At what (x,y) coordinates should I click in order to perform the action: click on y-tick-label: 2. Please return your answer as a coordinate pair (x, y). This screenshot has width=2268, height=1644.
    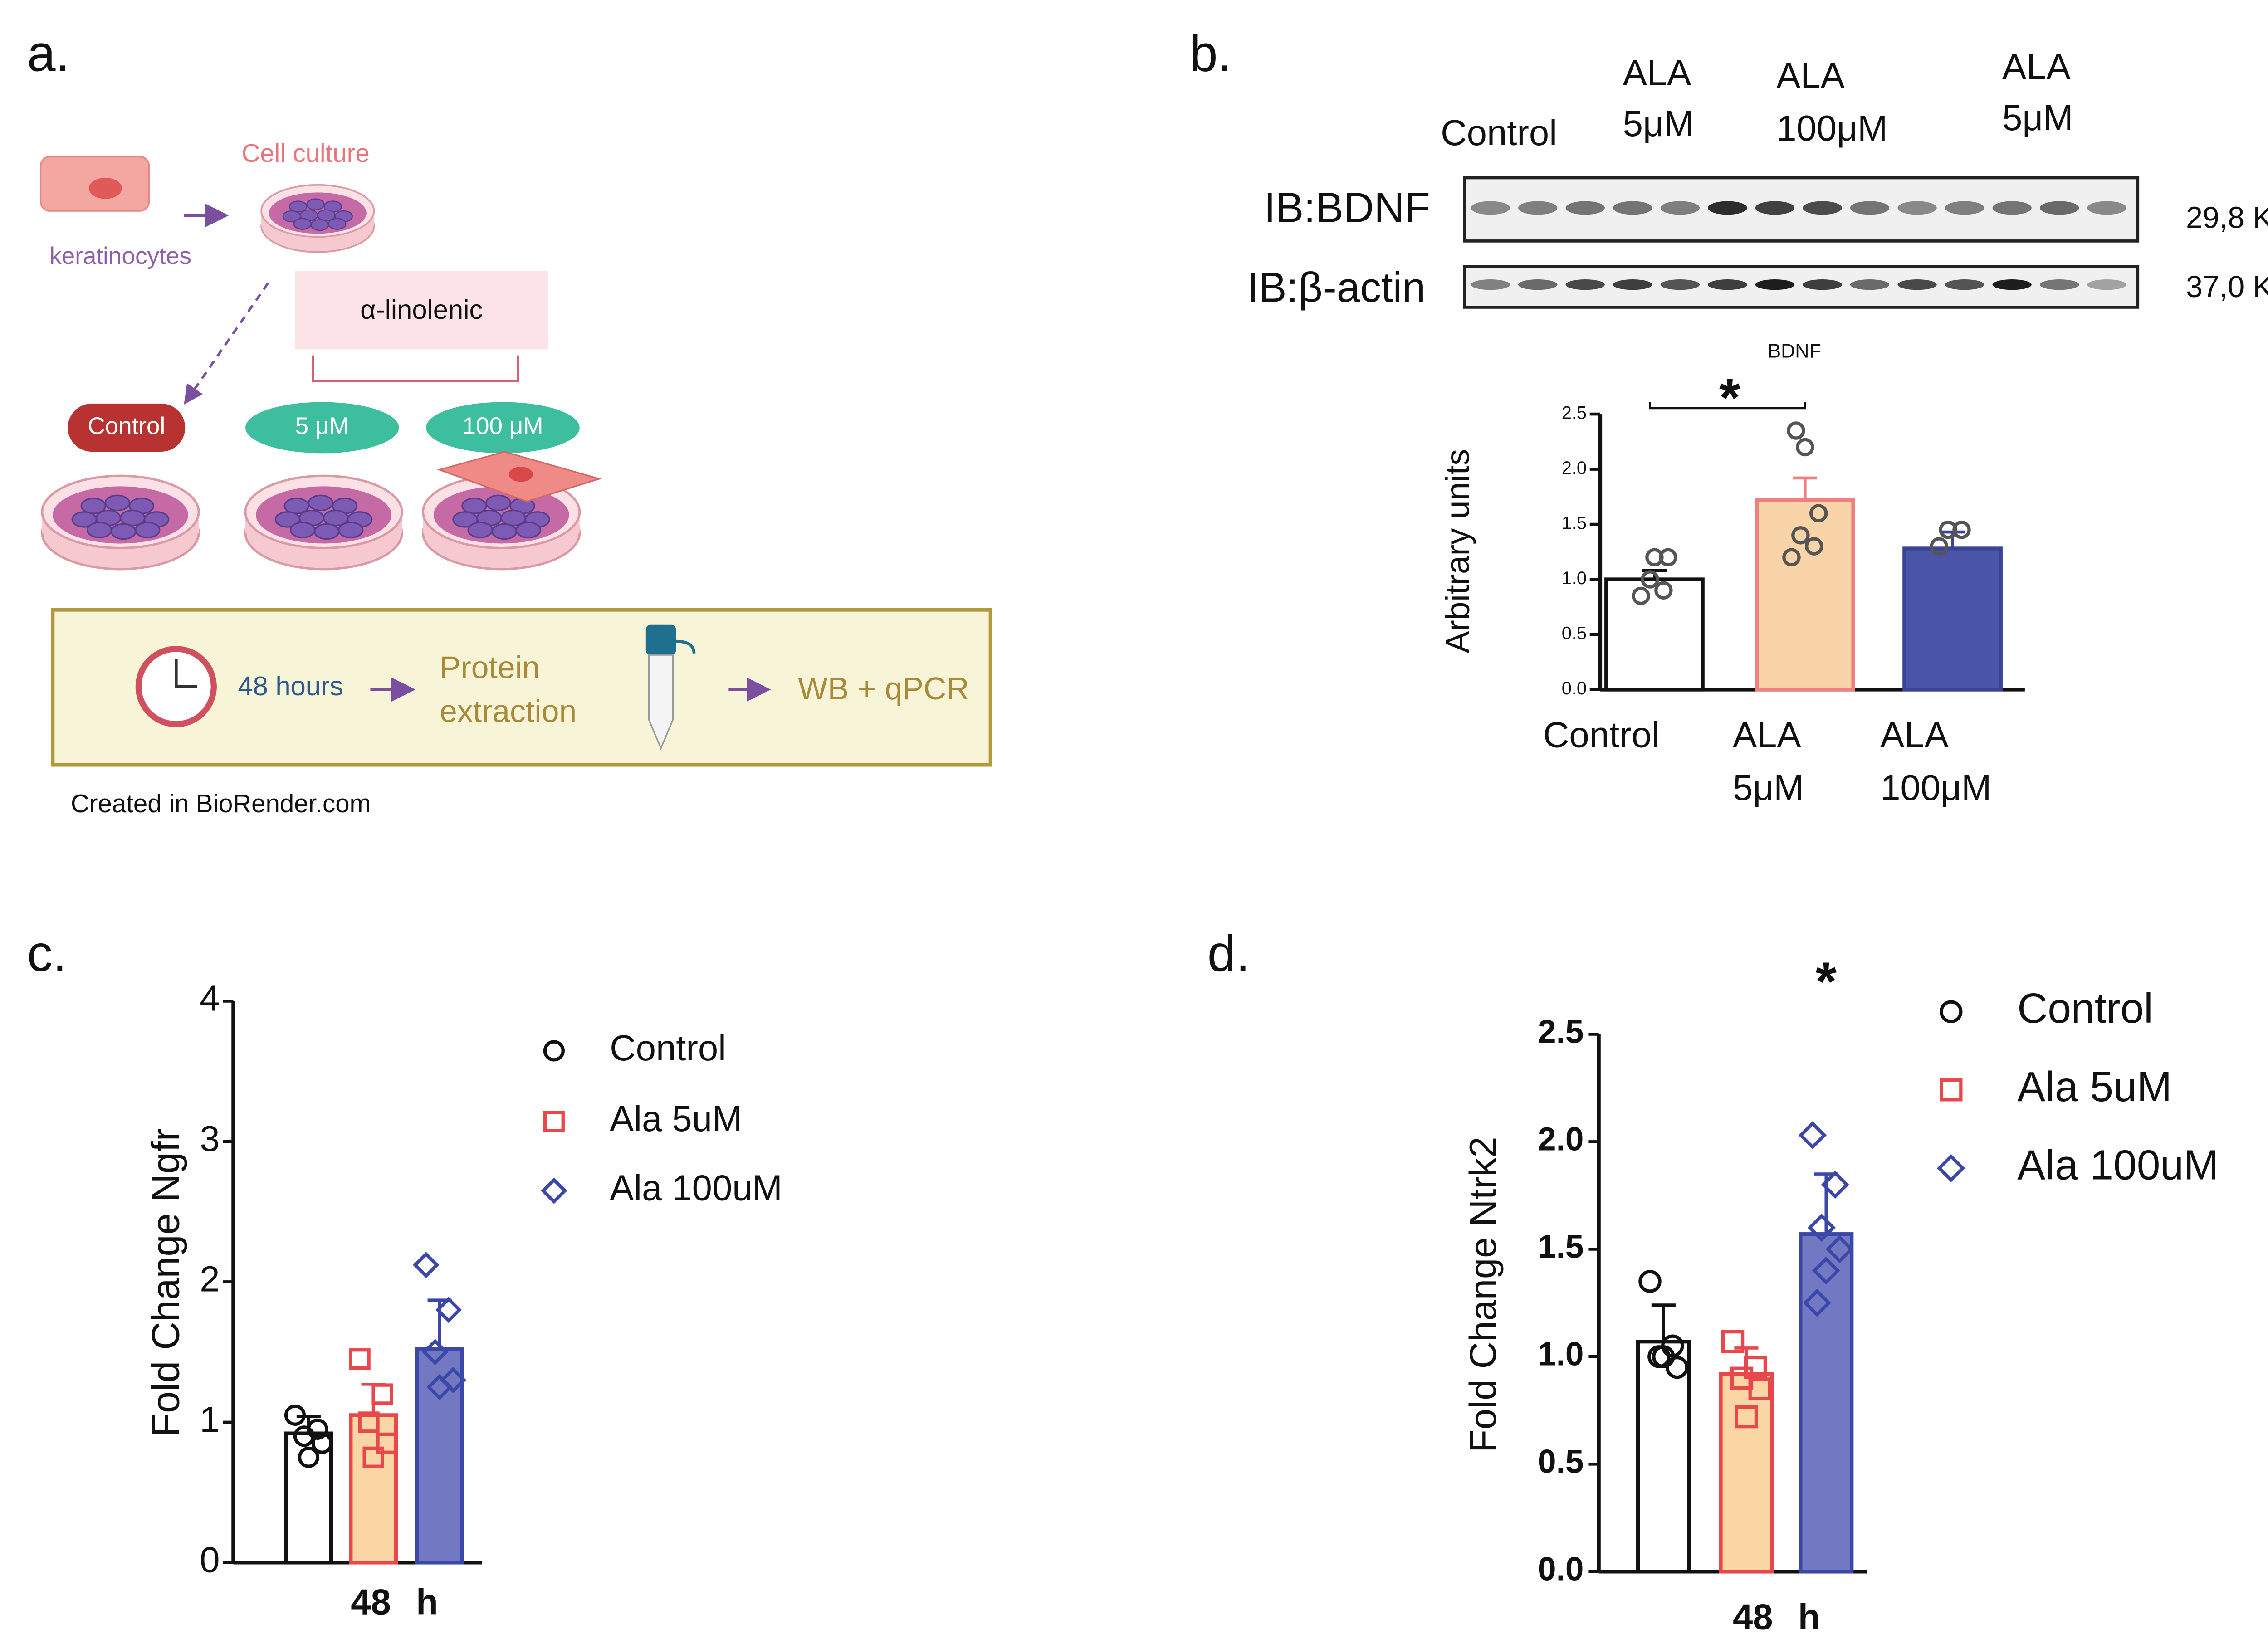
    Looking at the image, I should click on (210, 1279).